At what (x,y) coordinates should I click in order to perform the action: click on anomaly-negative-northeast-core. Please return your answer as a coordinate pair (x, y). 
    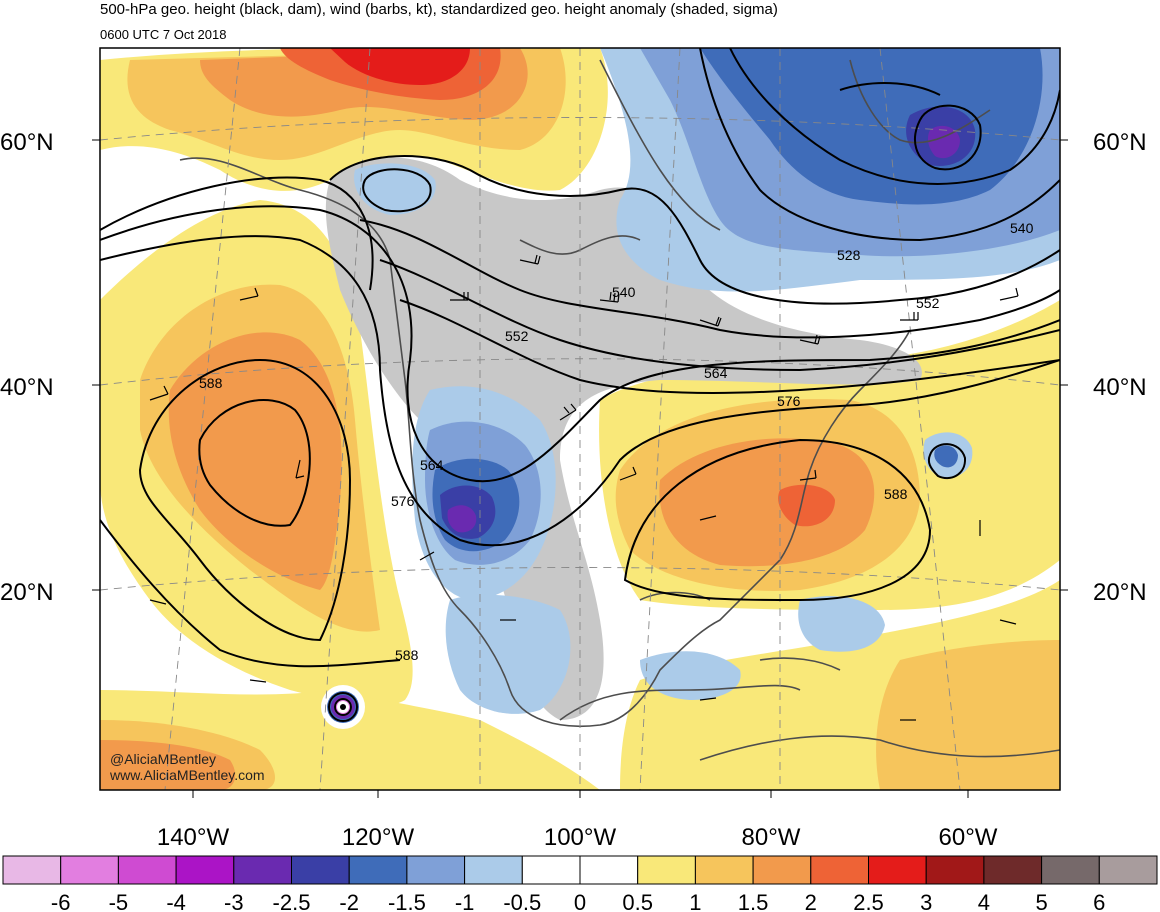
    Looking at the image, I should click on (871, 126).